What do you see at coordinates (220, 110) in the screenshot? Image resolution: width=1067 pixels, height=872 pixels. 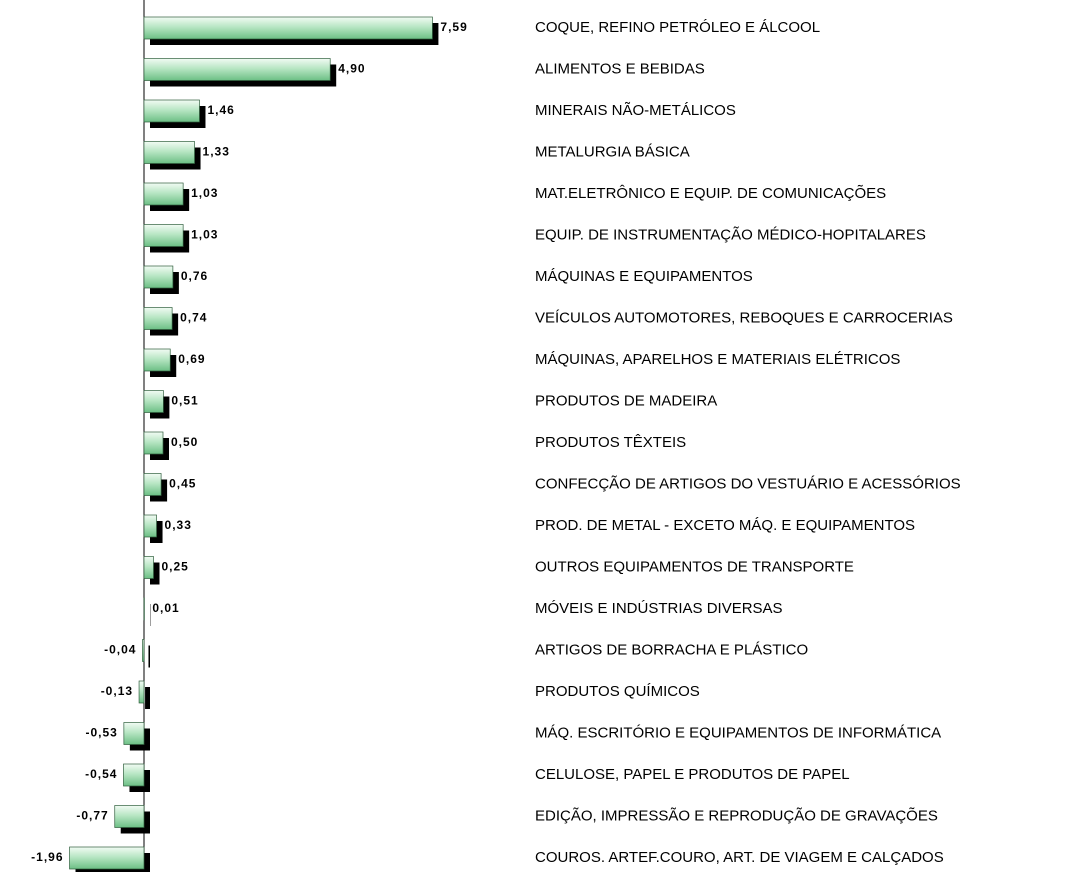 I see `value-label: 1,46` at bounding box center [220, 110].